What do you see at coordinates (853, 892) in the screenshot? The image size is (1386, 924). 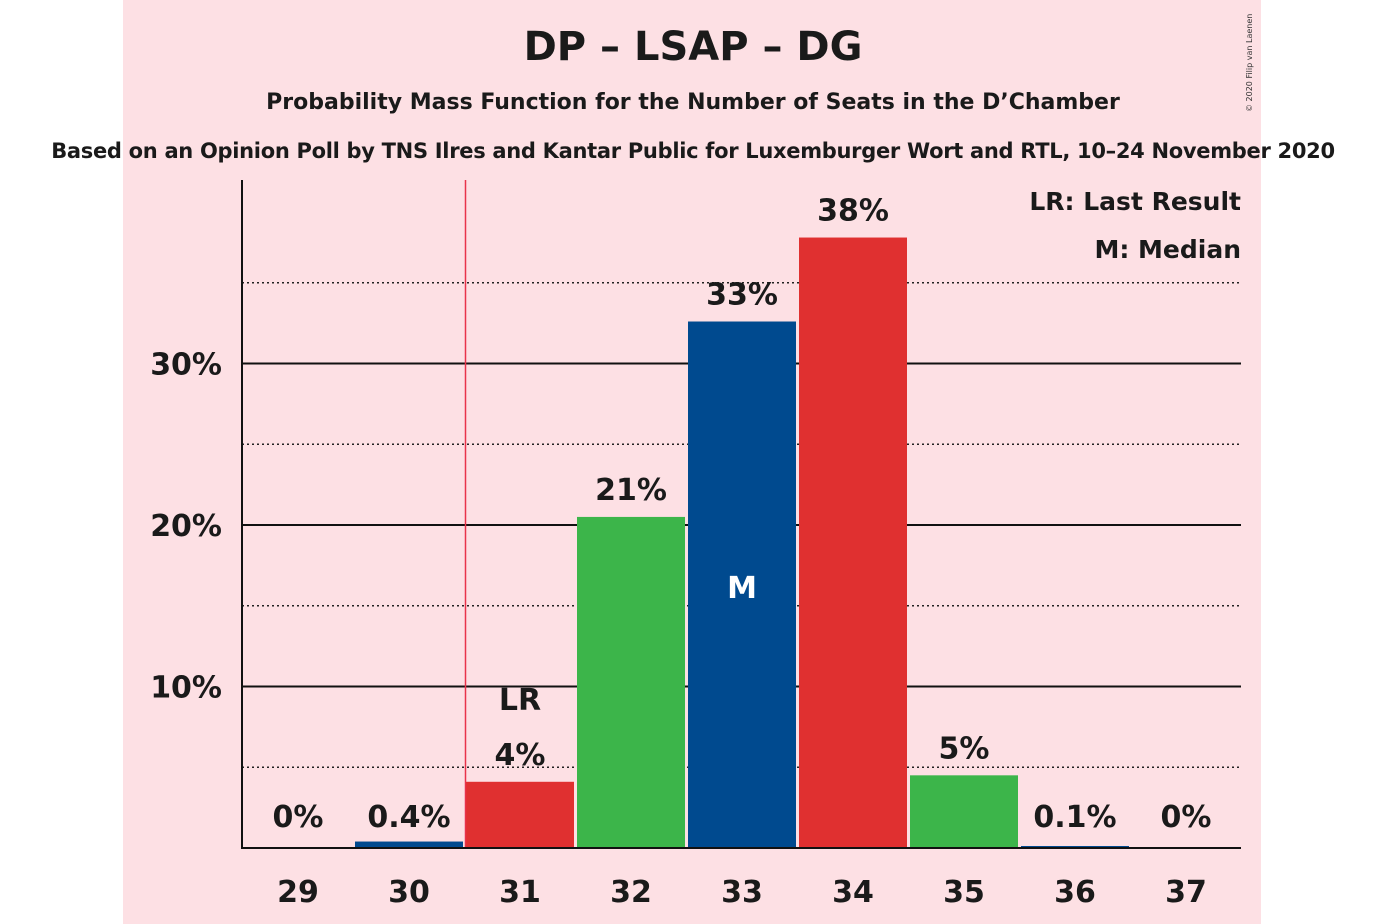 I see `x-tick-label: 34` at bounding box center [853, 892].